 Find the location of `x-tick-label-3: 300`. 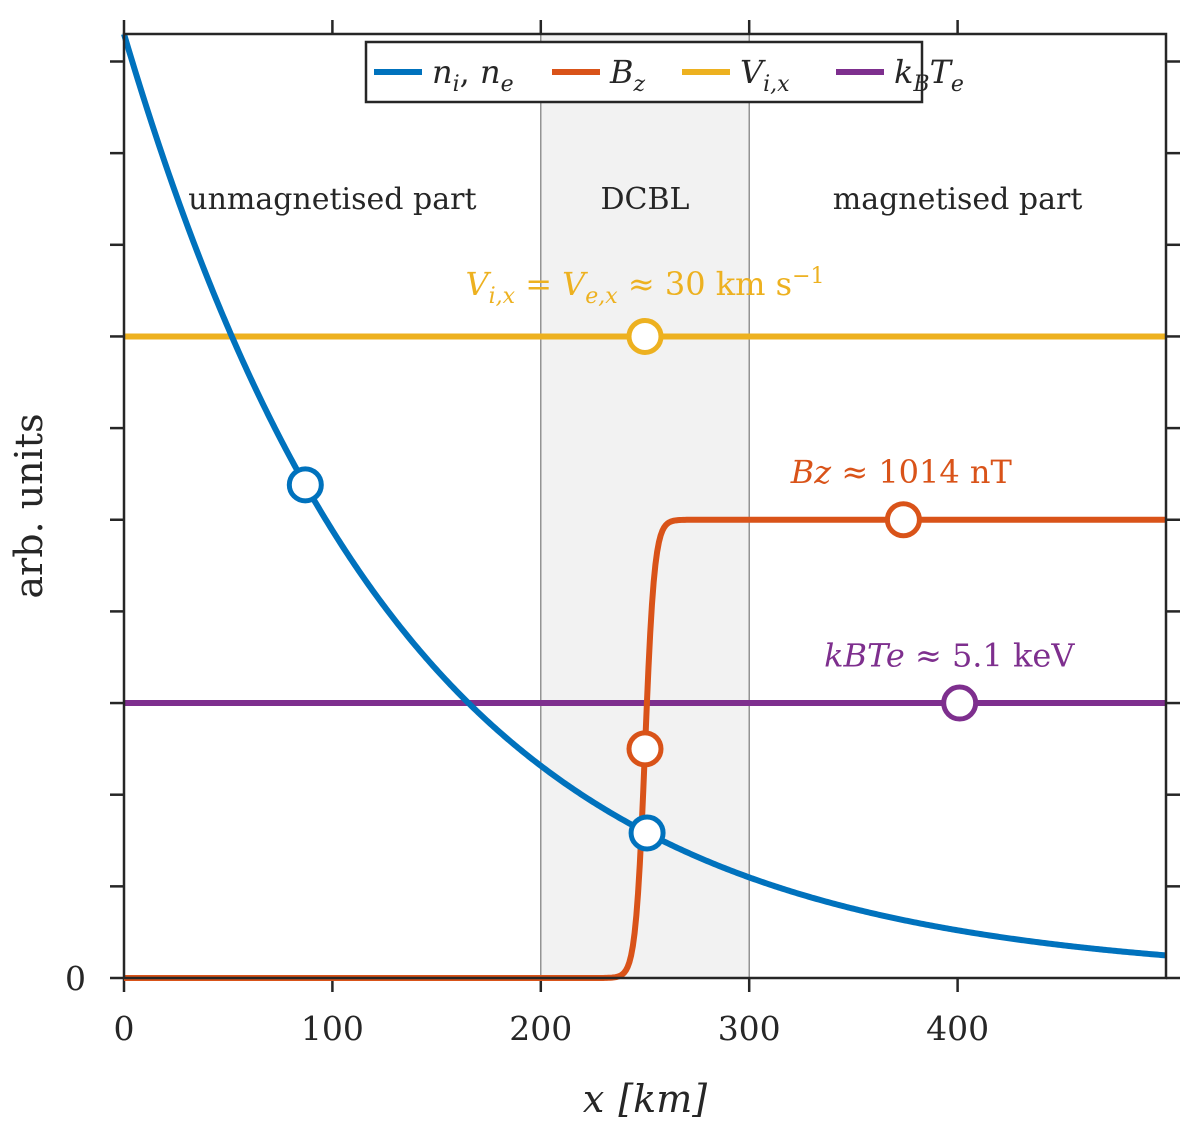

x-tick-label-3: 300 is located at coordinates (749, 1028).